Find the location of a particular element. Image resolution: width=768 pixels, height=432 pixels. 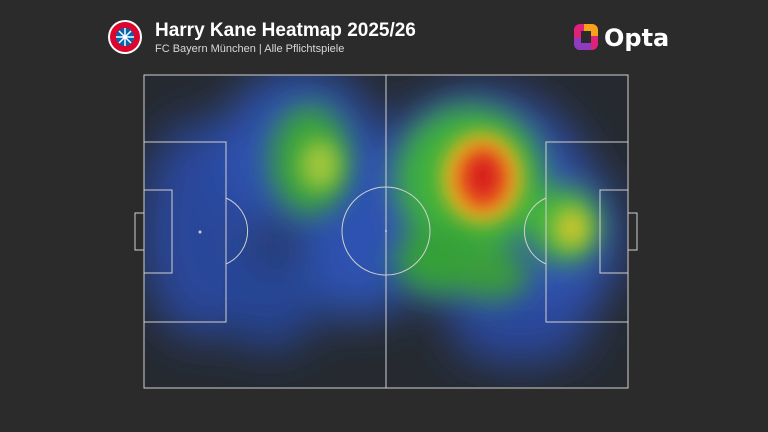

club-badge is located at coordinates (125, 37).